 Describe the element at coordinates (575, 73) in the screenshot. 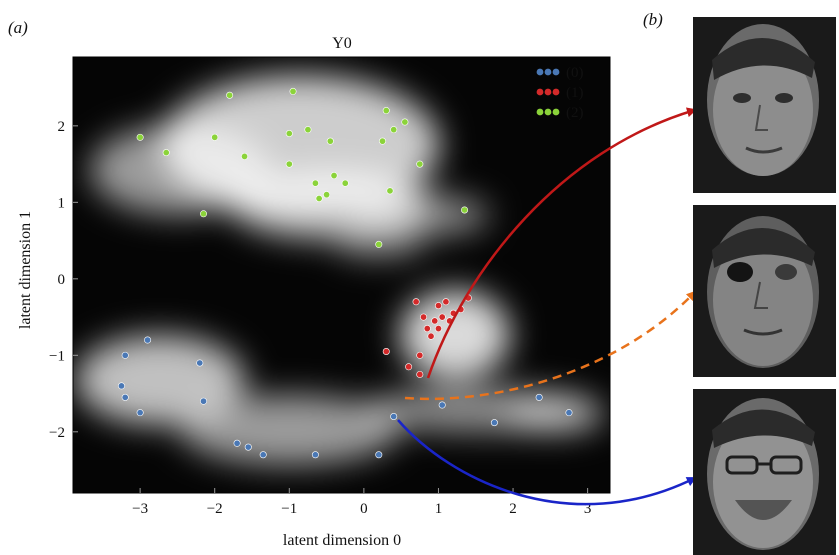

I see `legend-label-0: (0)` at that location.